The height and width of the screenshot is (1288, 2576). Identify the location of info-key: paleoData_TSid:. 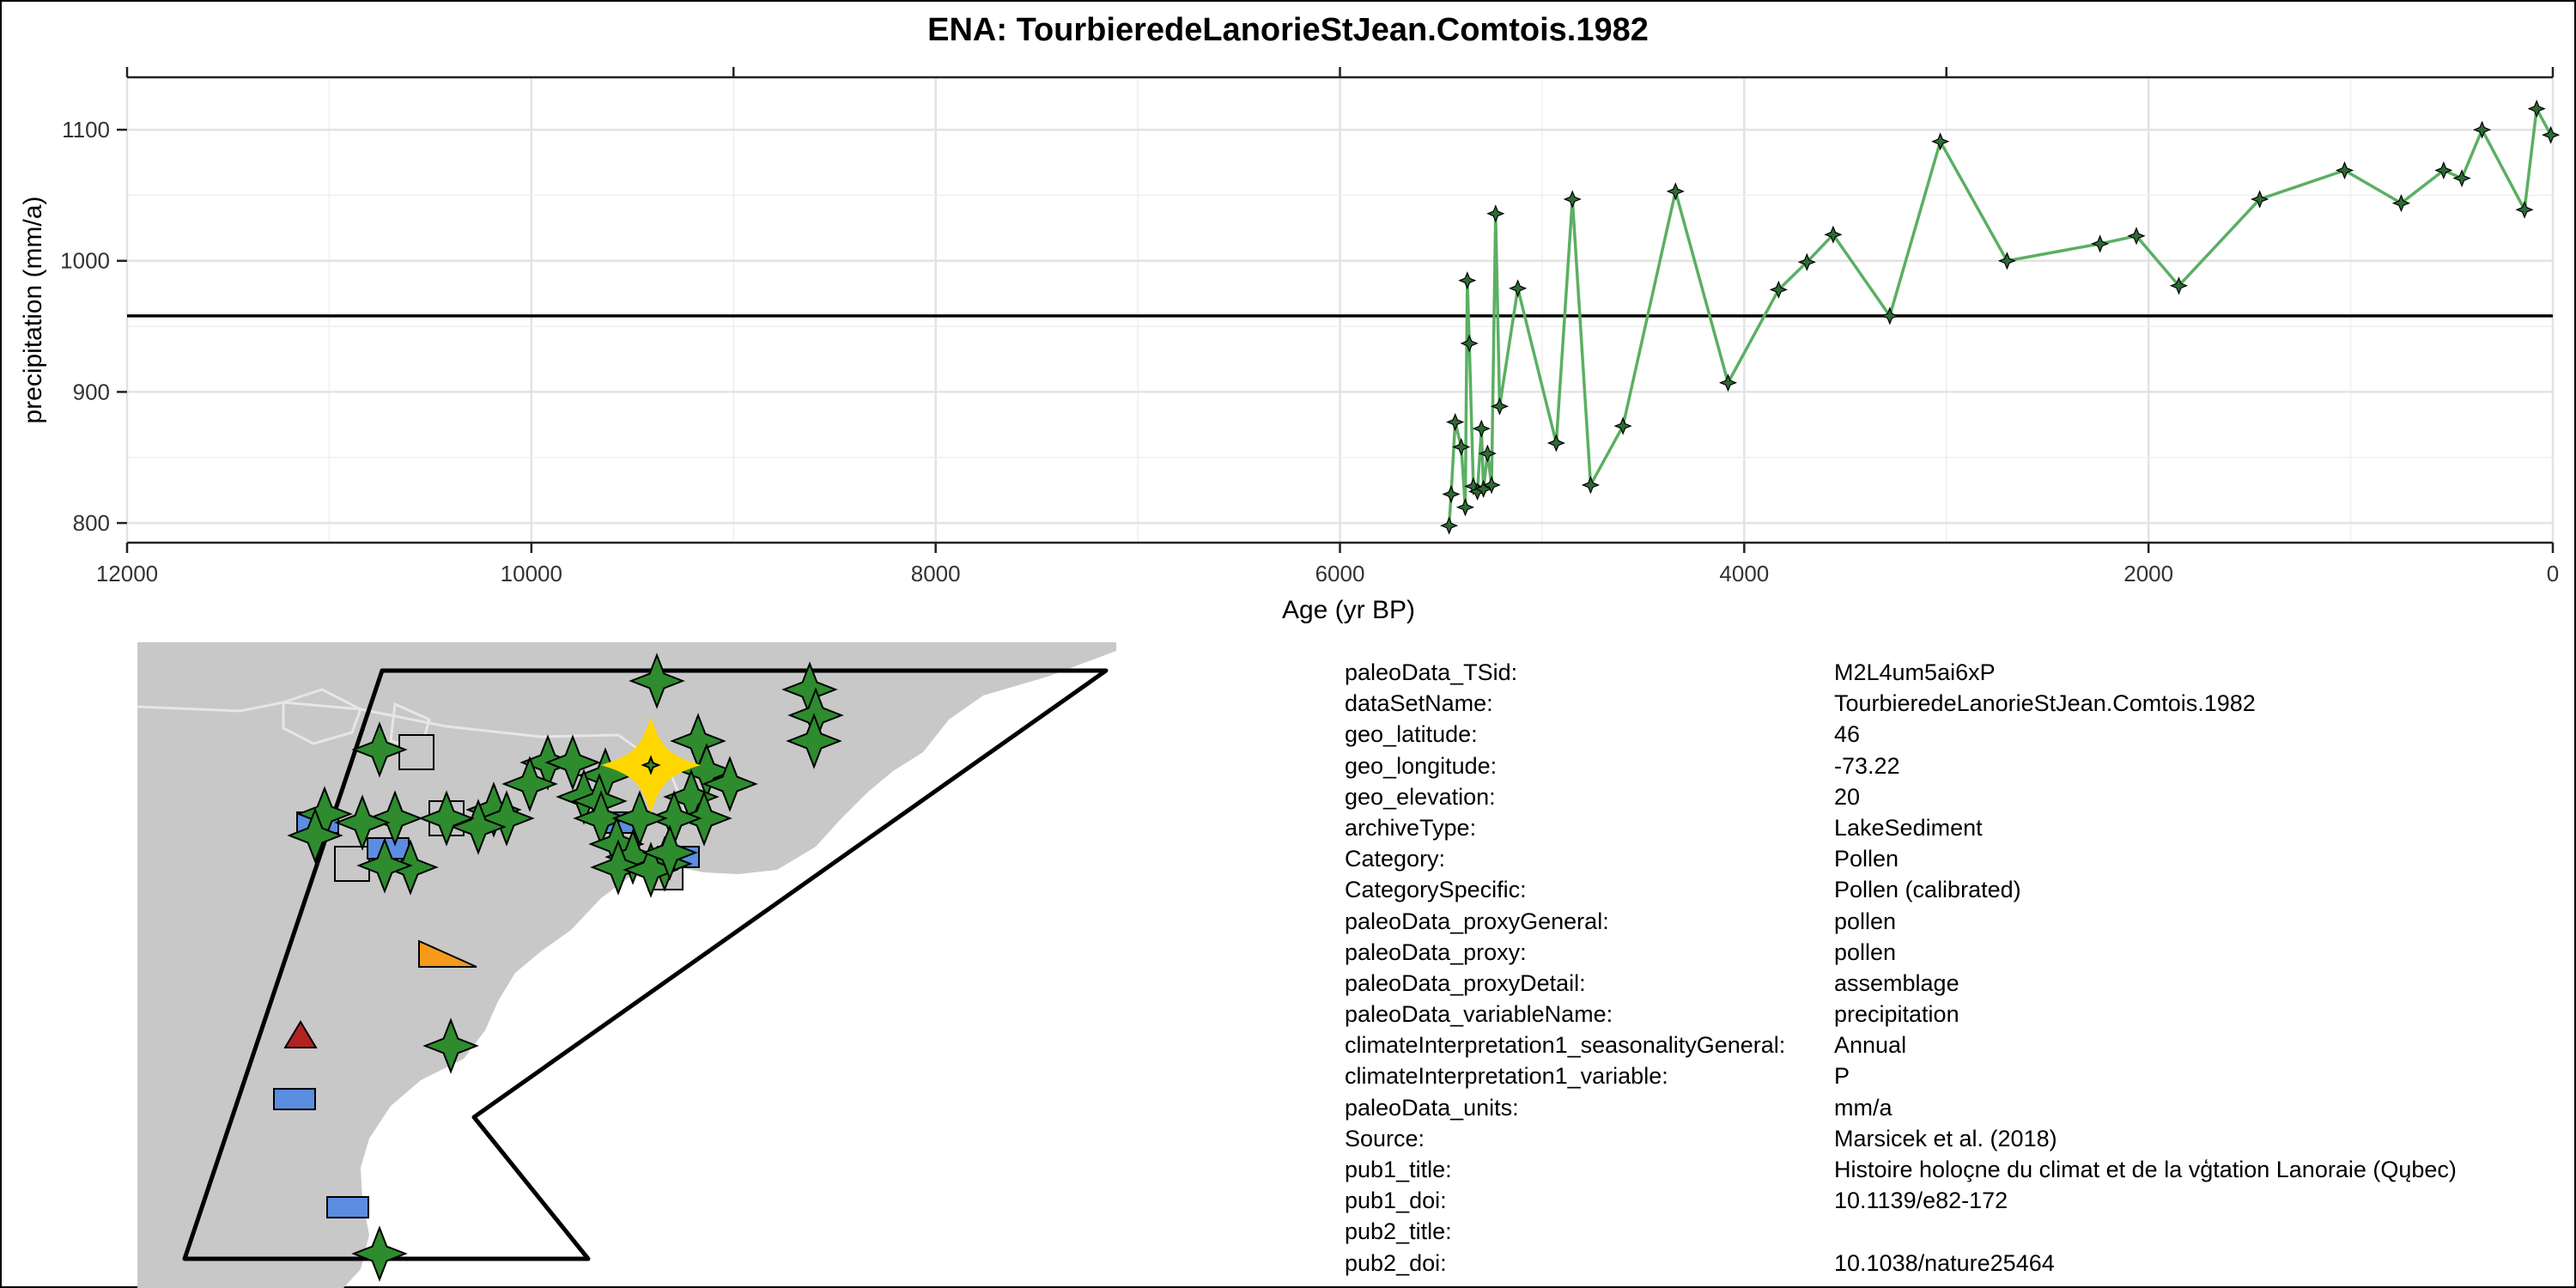
(1431, 672).